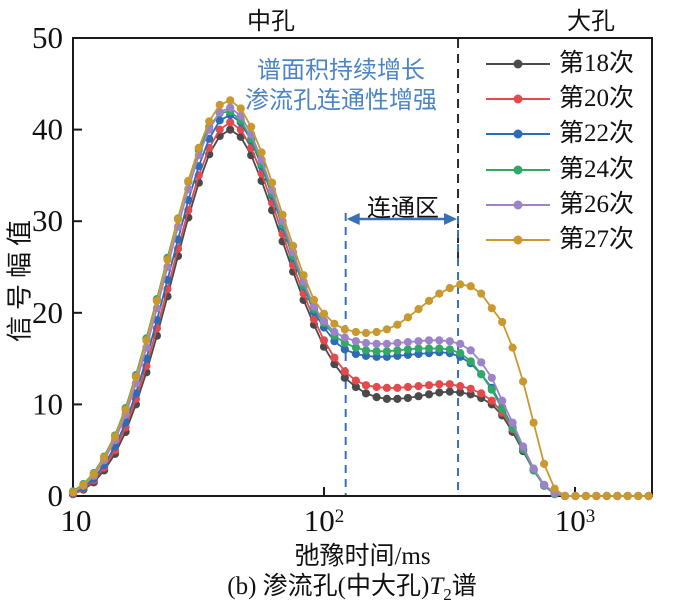  Describe the element at coordinates (362, 556) in the screenshot. I see `x-axis-label: 弛豫时间/ms` at that location.